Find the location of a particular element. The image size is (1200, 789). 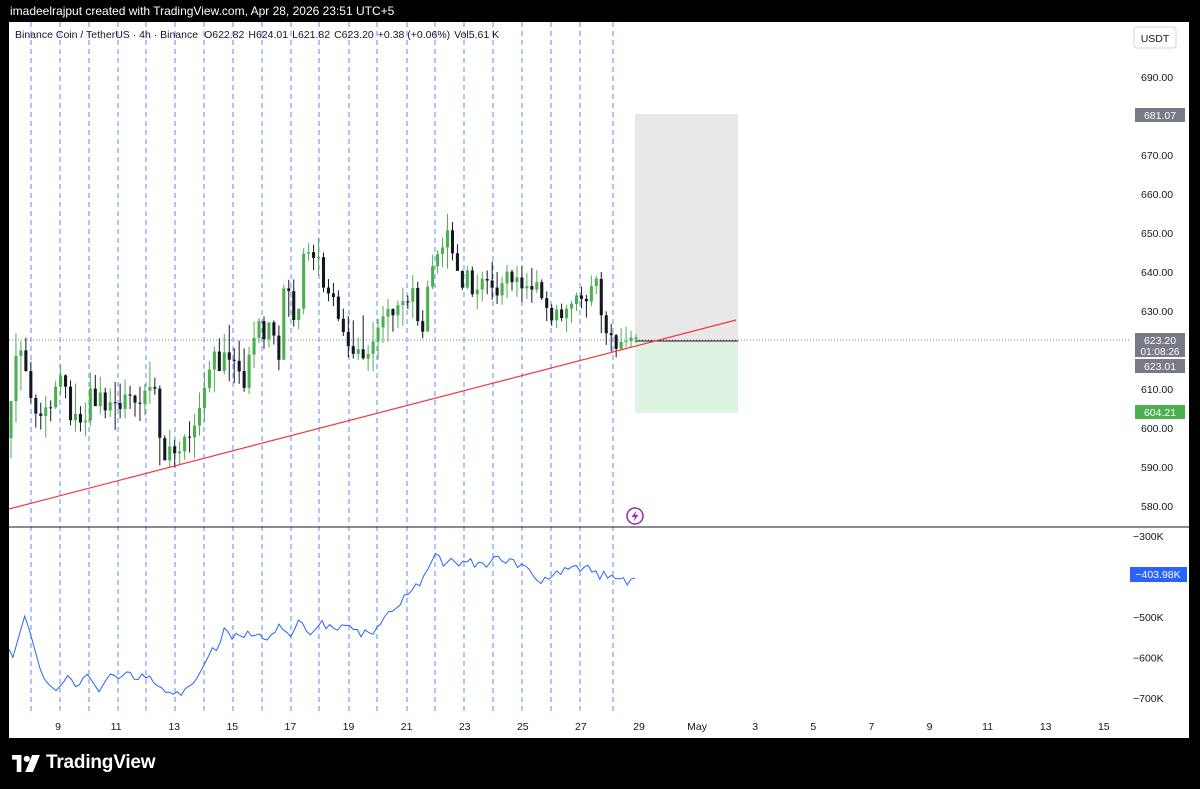

footer: TradingView is located at coordinates (600, 763).